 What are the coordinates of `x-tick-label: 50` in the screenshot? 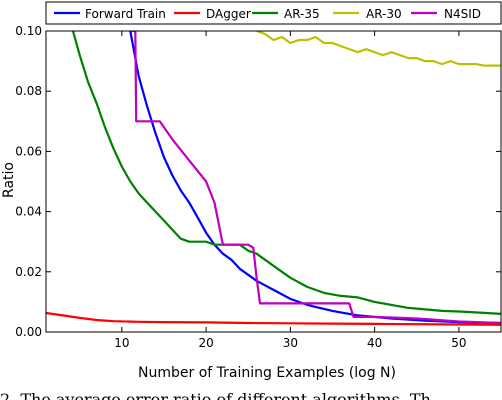 It's located at (458, 343).